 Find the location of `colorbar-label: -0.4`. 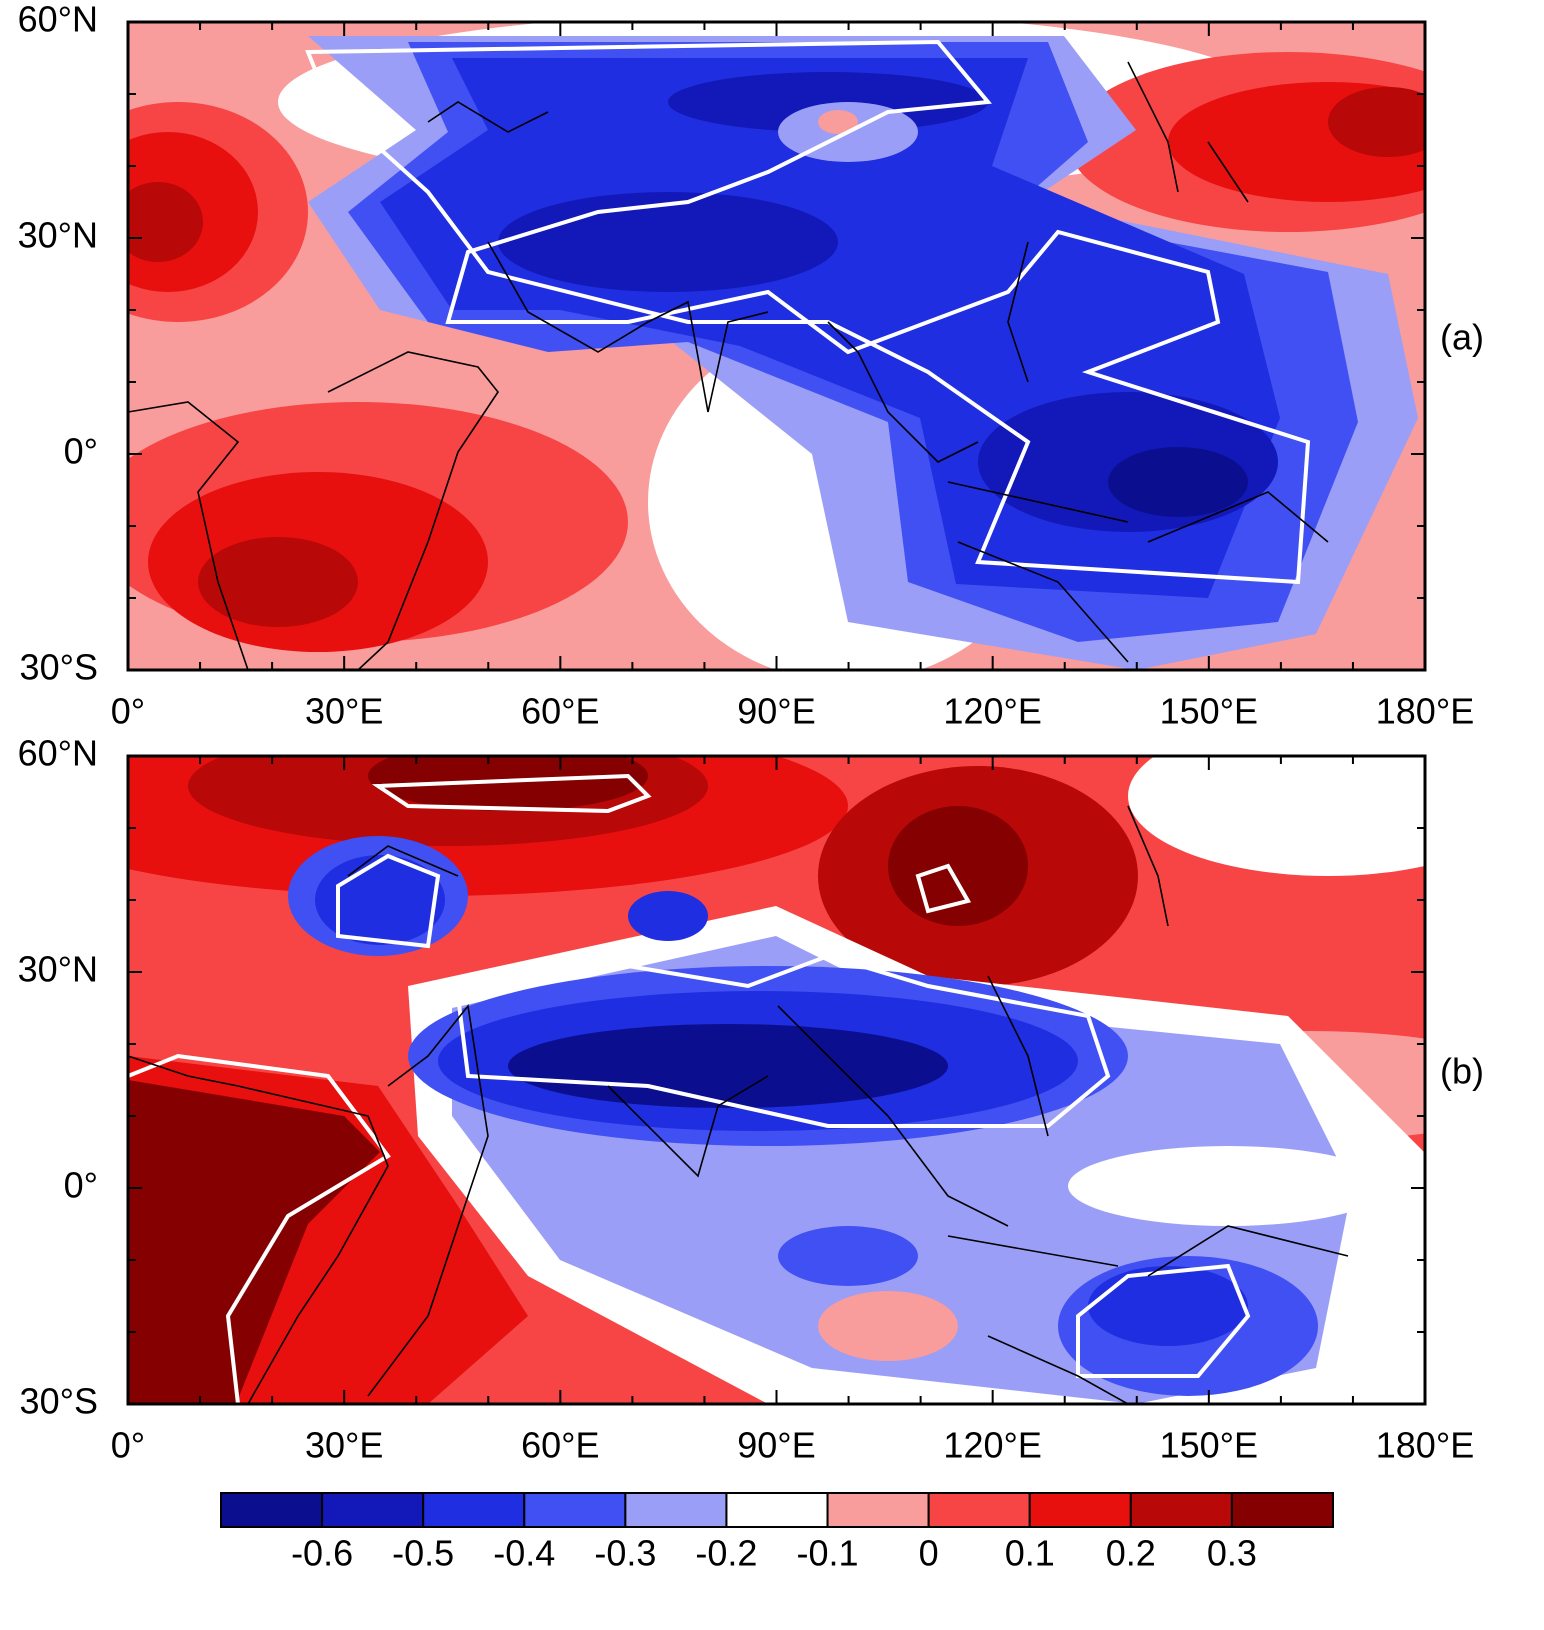

colorbar-label: -0.4 is located at coordinates (524, 1553).